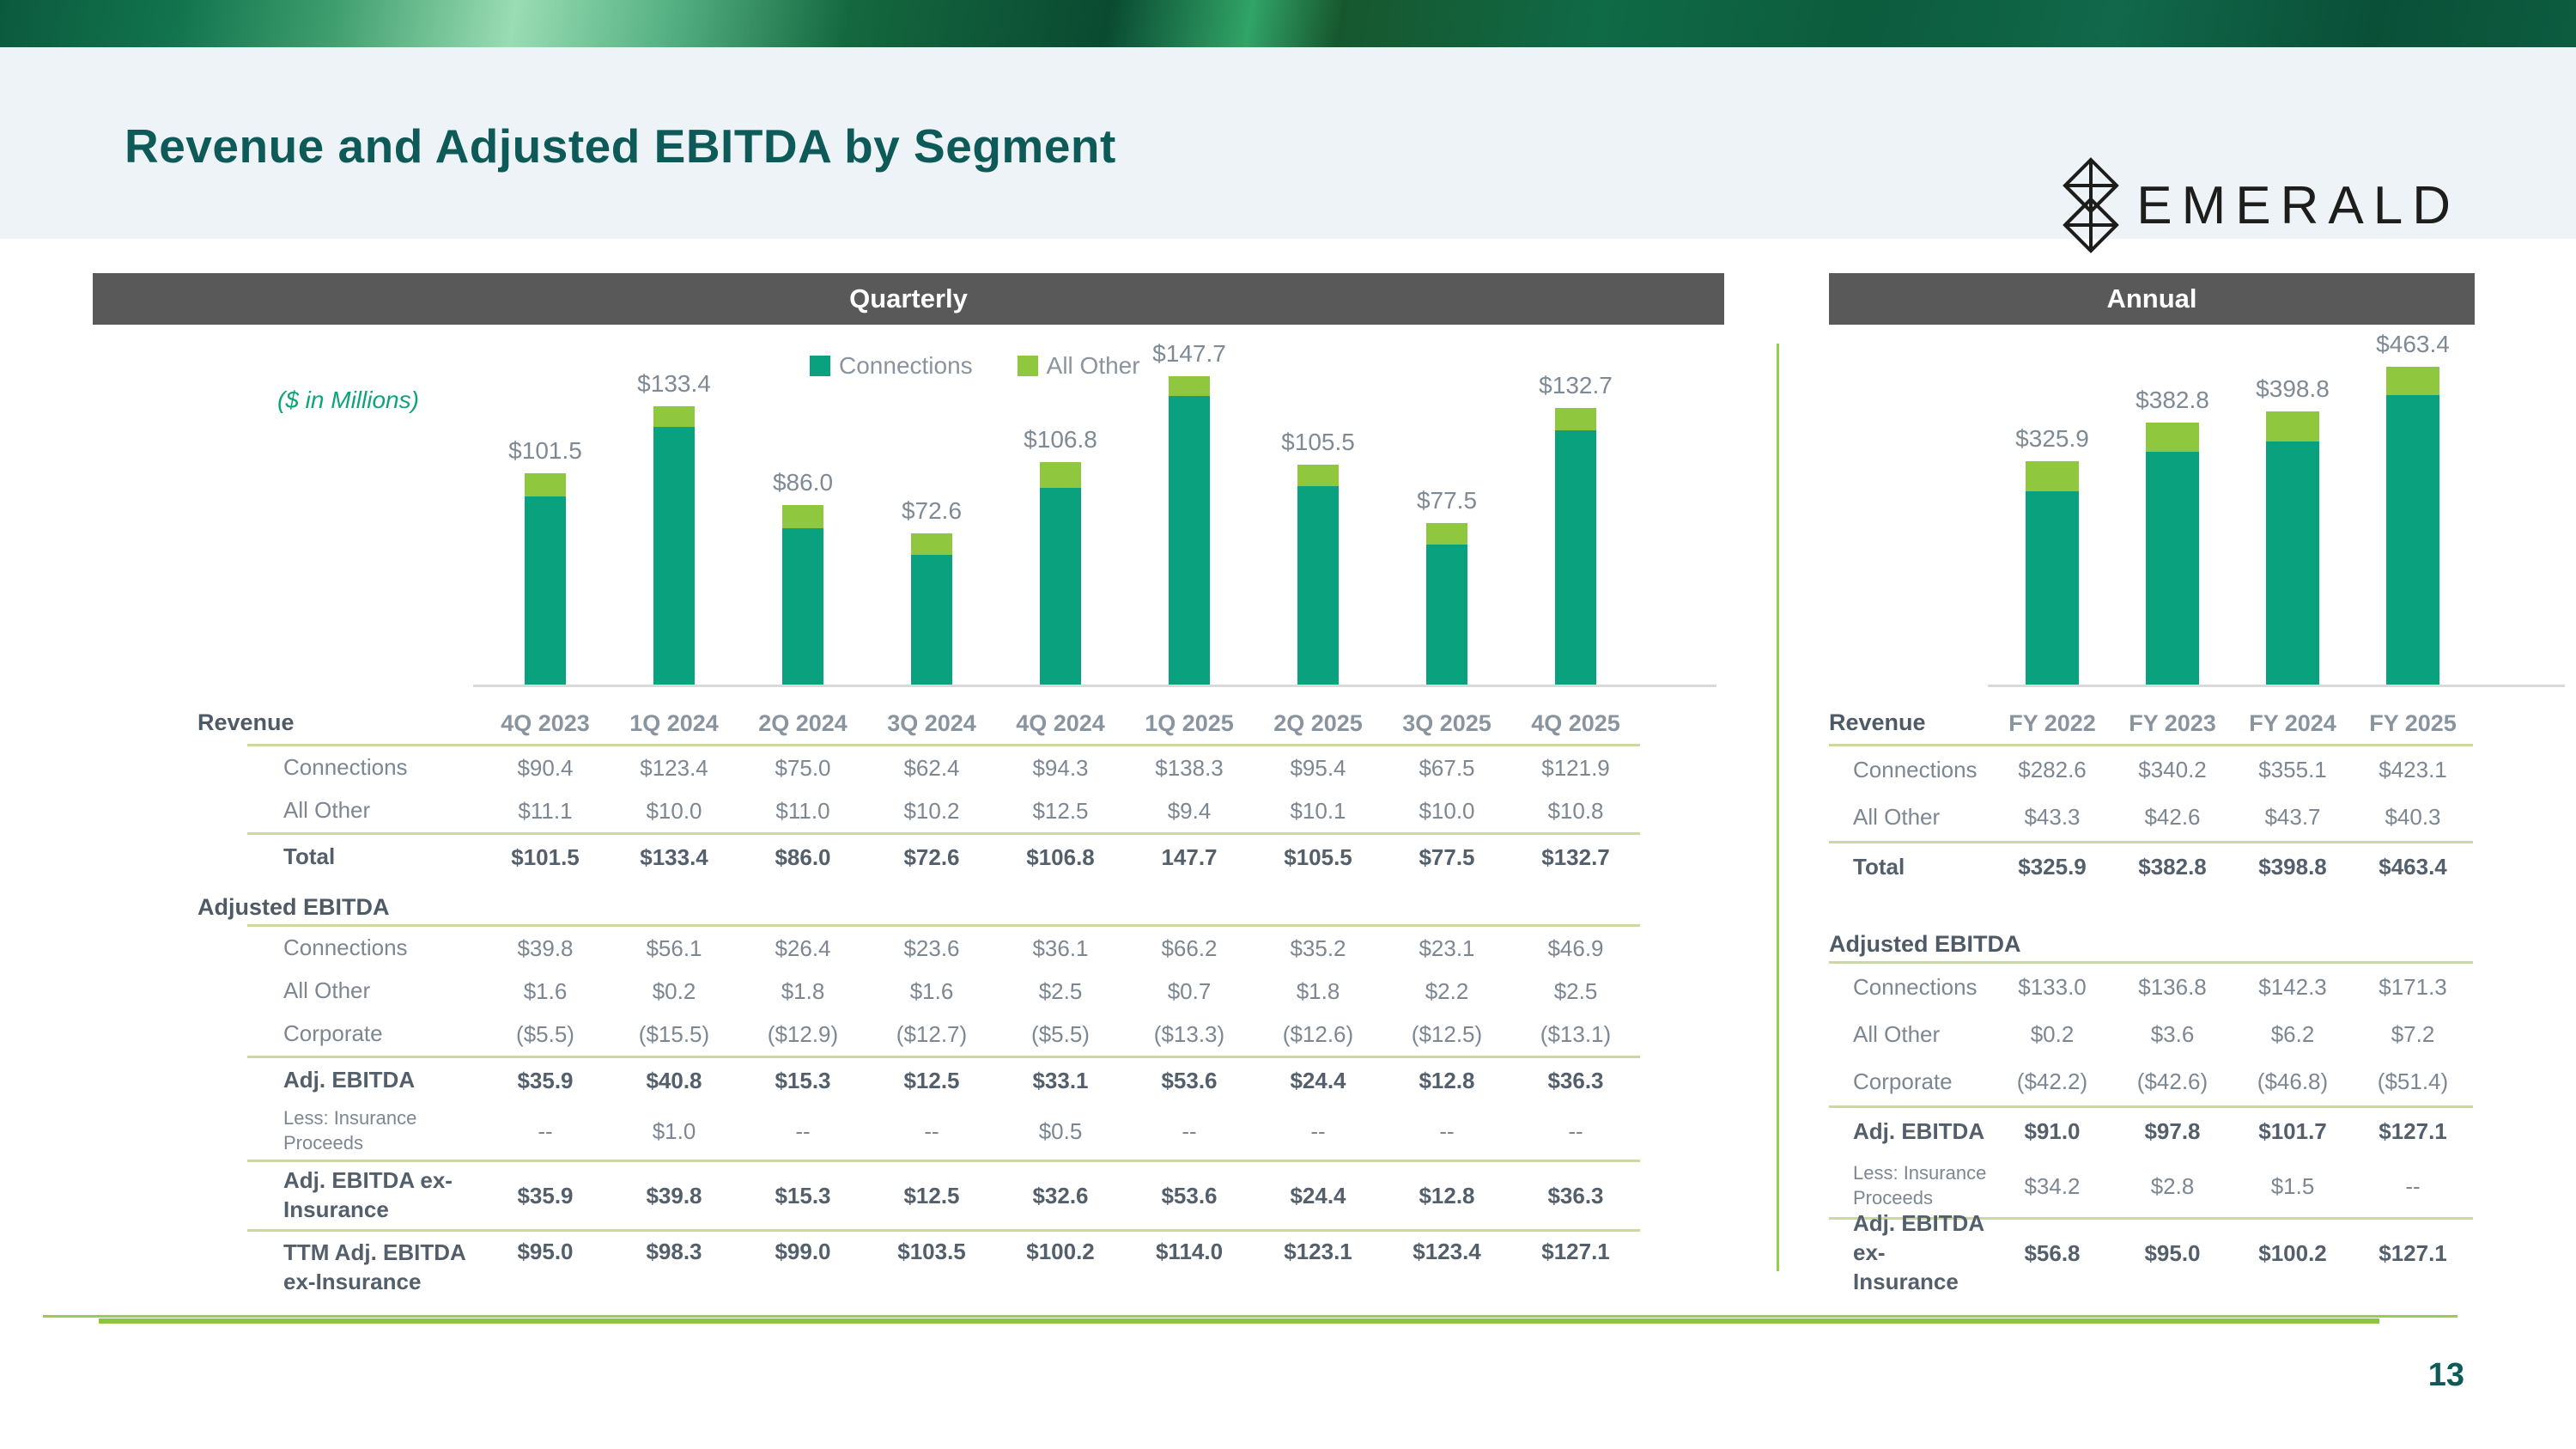 The image size is (2576, 1449). I want to click on bar-total-label: $77.5, so click(1447, 500).